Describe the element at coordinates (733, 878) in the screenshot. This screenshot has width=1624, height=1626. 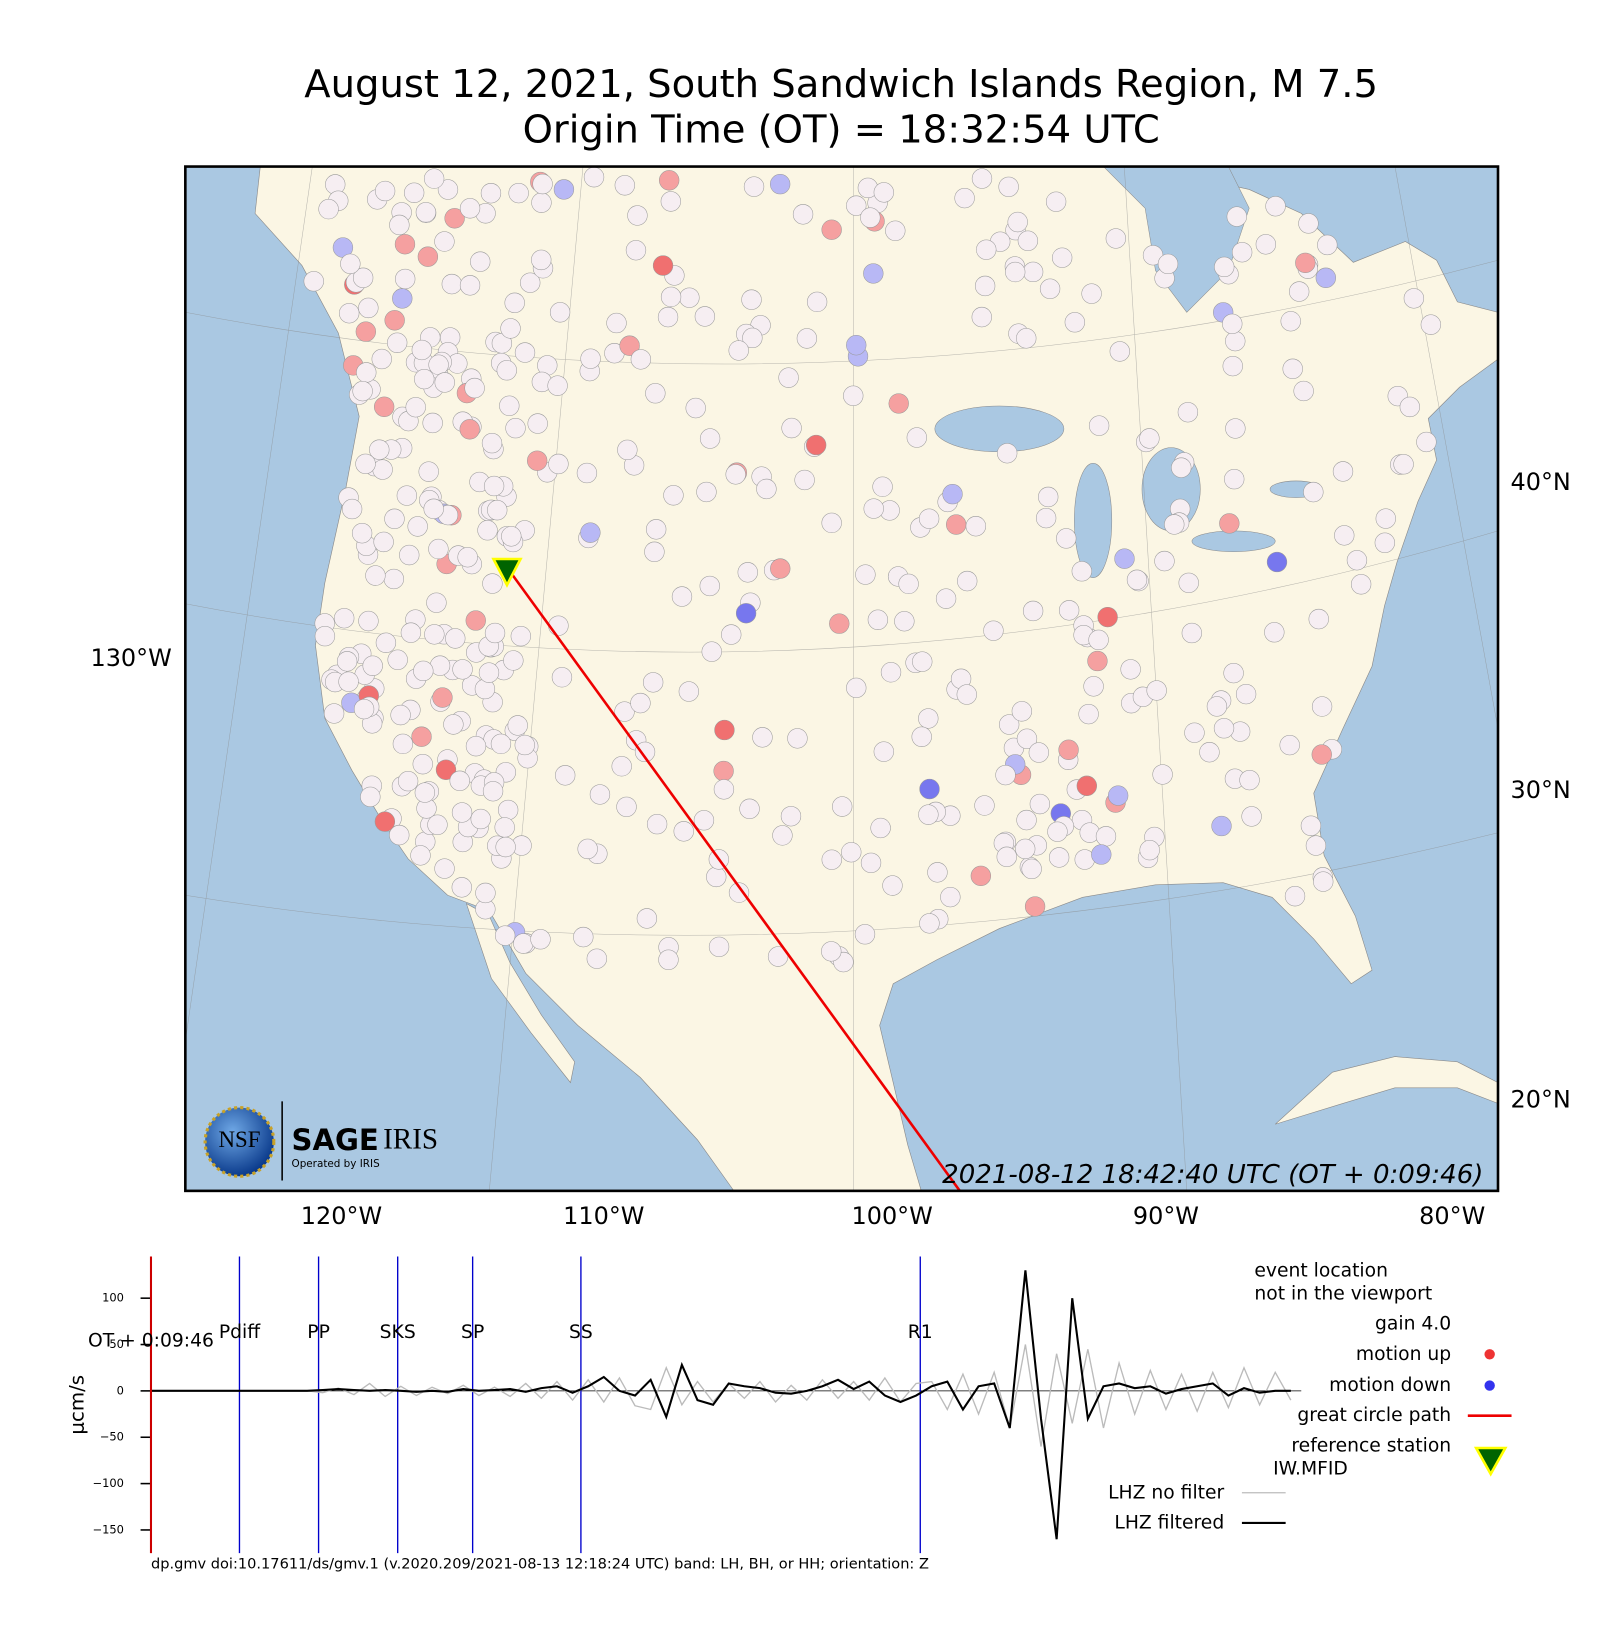
I see `great-circle-path` at that location.